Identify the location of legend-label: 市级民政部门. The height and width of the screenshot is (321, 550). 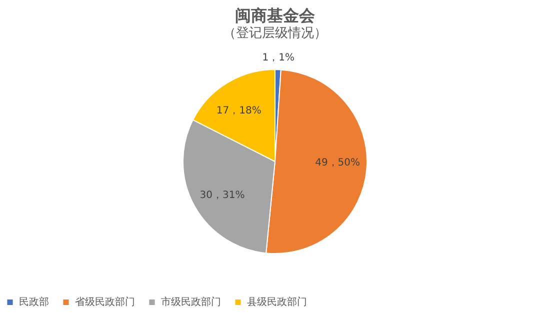
(191, 302).